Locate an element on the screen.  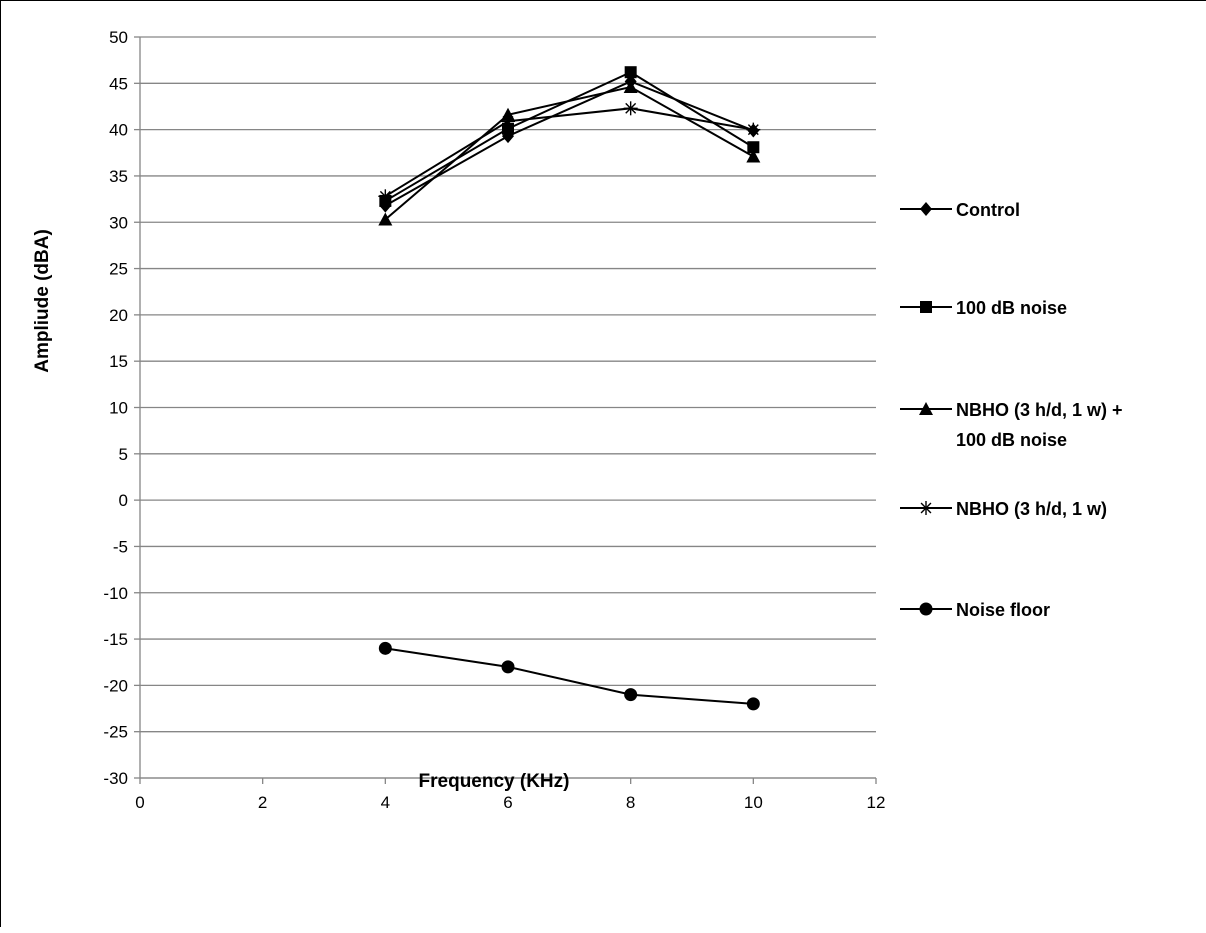
y-tick-label: 20 is located at coordinates (118, 315).